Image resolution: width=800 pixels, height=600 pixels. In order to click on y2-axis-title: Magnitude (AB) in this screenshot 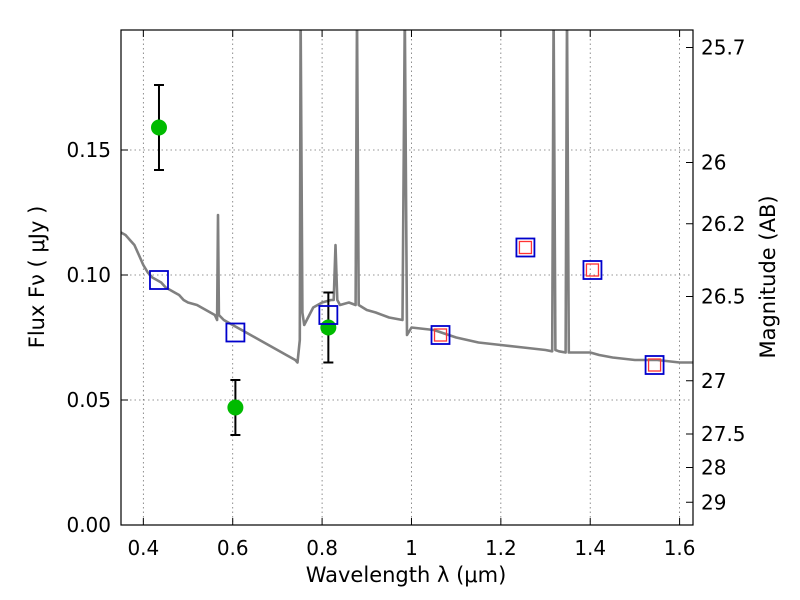, I will do `click(768, 276)`.